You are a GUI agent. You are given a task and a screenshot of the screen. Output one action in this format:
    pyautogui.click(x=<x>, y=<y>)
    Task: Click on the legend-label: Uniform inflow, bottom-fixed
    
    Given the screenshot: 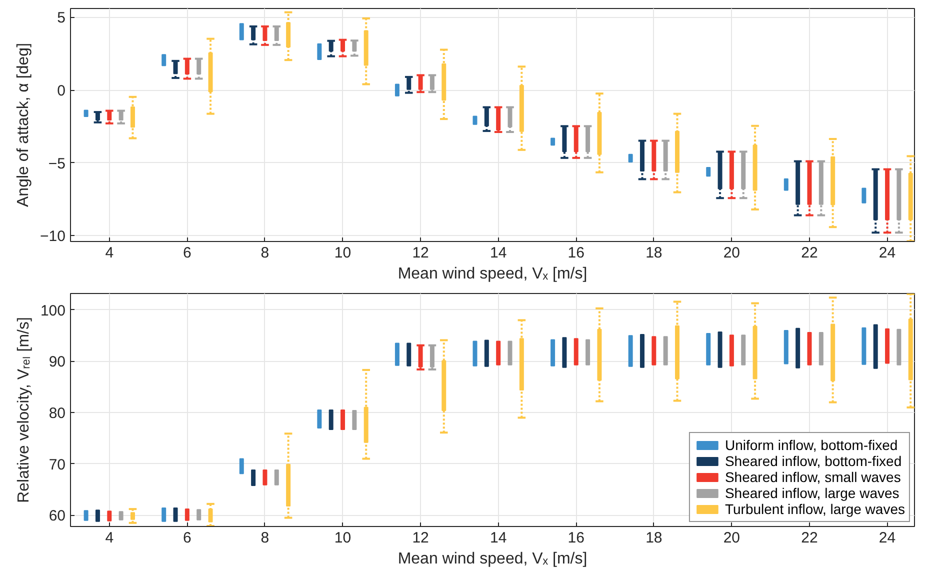 What is the action you would take?
    pyautogui.click(x=811, y=445)
    